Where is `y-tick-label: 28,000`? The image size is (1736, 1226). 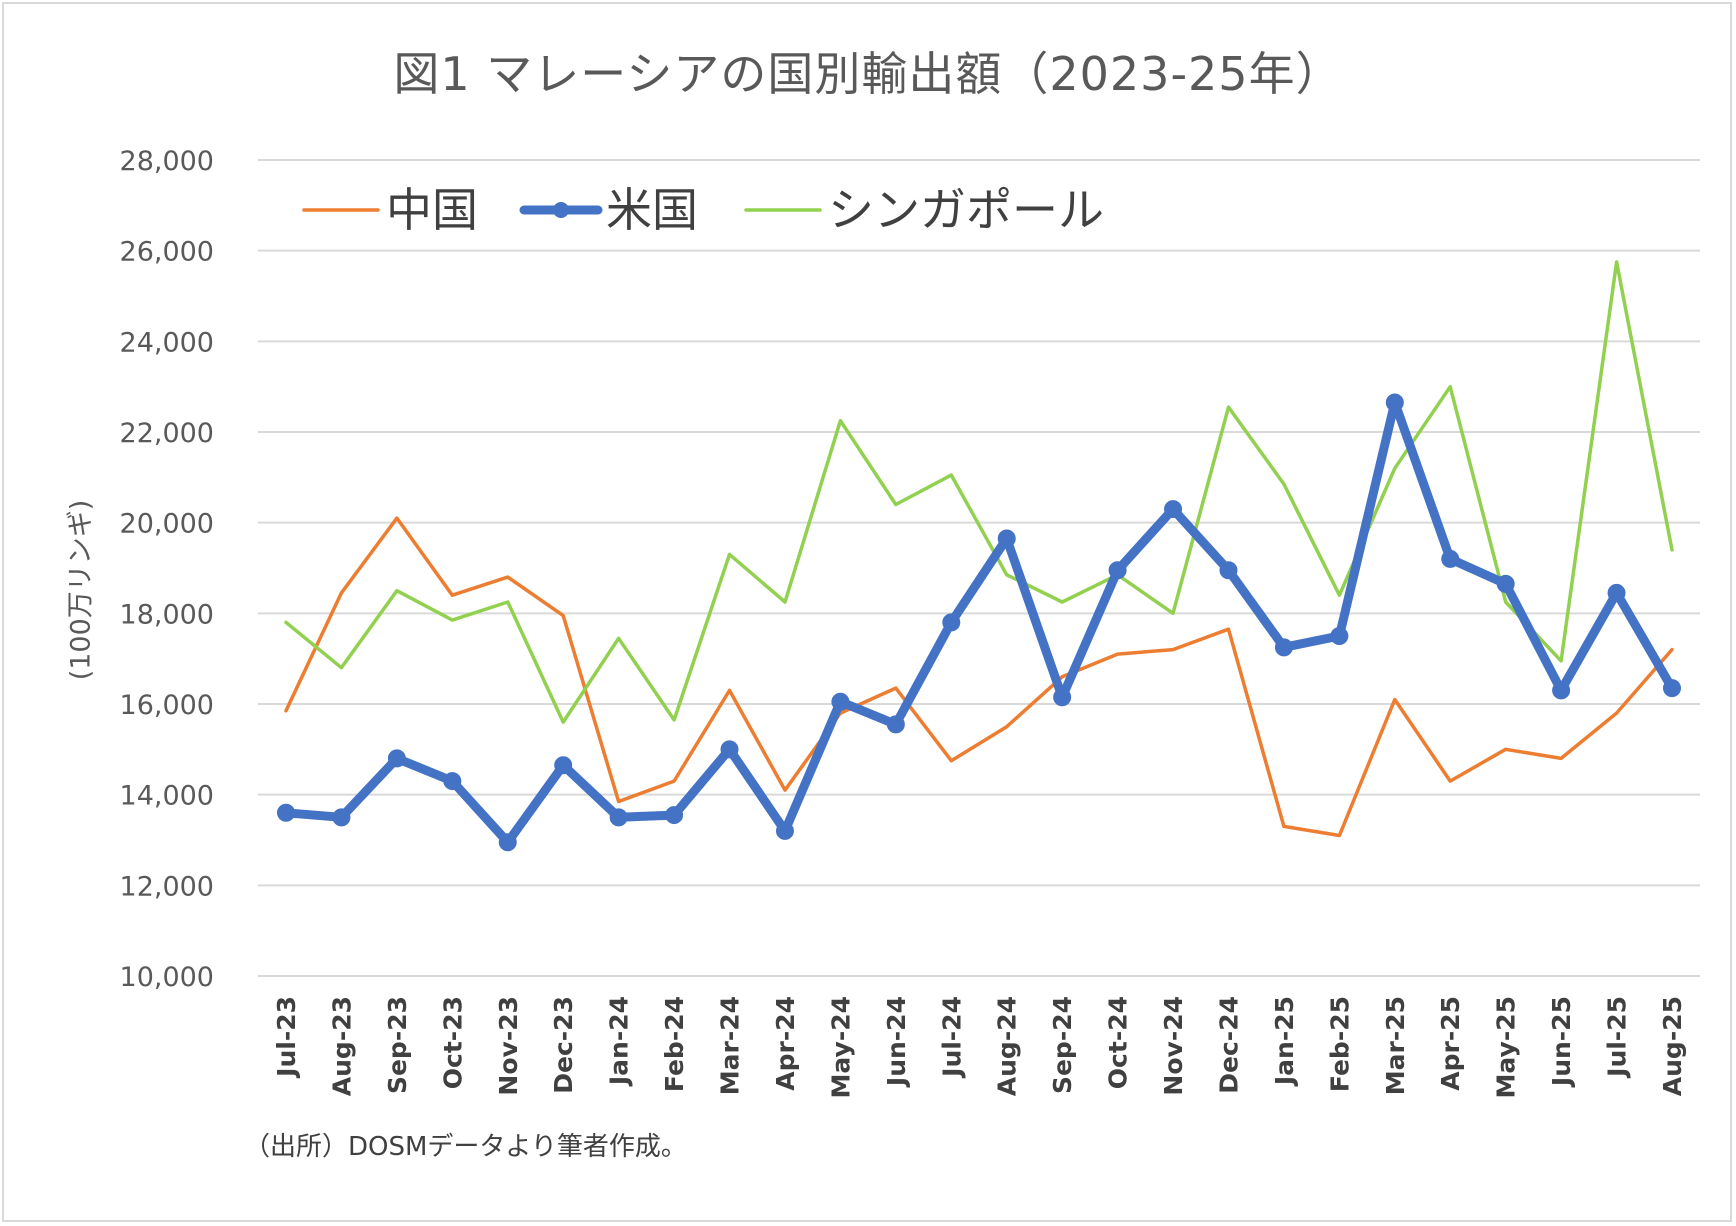
y-tick-label: 28,000 is located at coordinates (167, 161).